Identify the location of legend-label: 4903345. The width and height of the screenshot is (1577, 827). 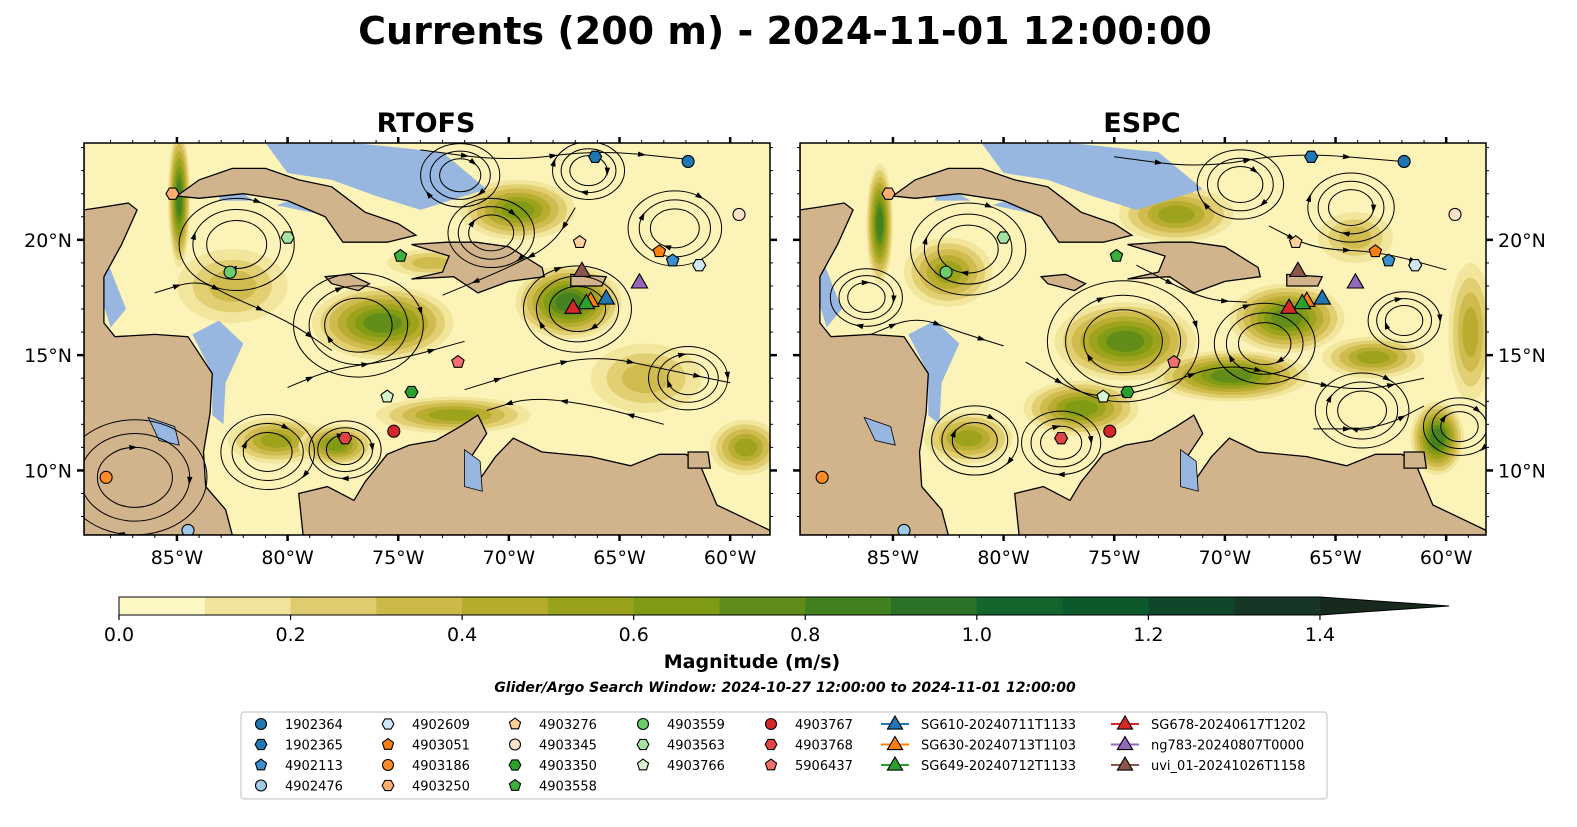
(568, 746).